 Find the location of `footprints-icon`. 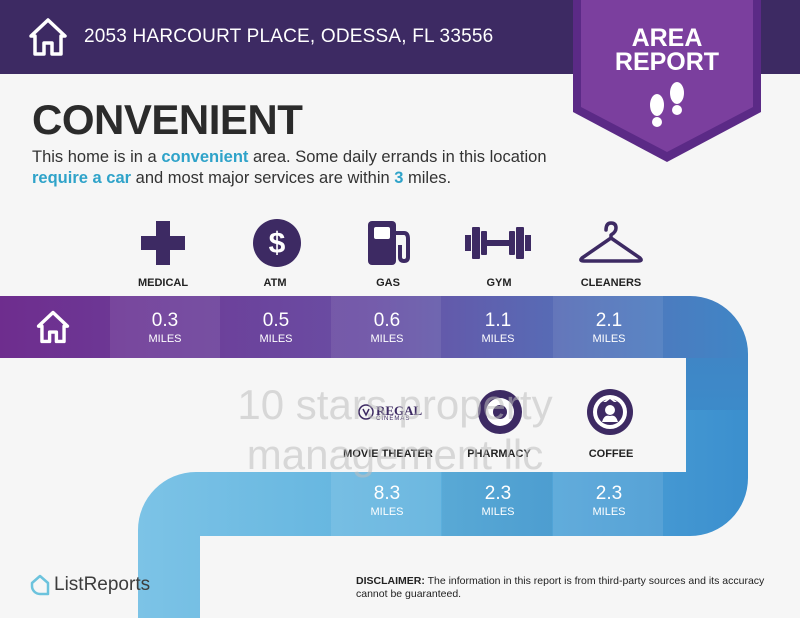

footprints-icon is located at coordinates (667, 104).